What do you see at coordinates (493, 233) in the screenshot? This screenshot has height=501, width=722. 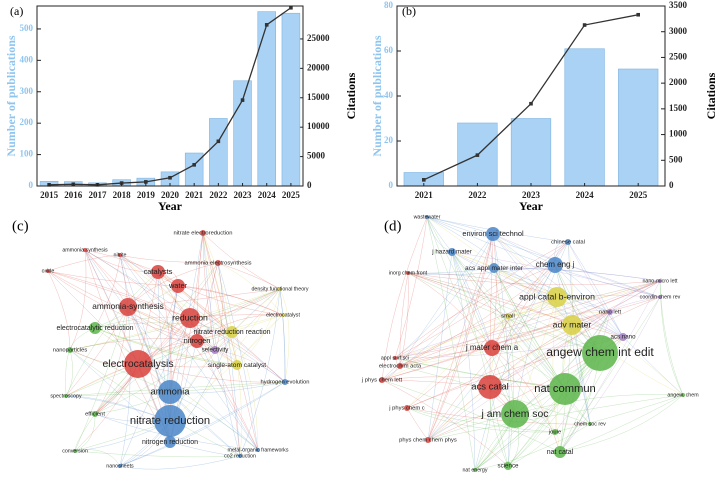 I see `node-label: environ sci technol` at bounding box center [493, 233].